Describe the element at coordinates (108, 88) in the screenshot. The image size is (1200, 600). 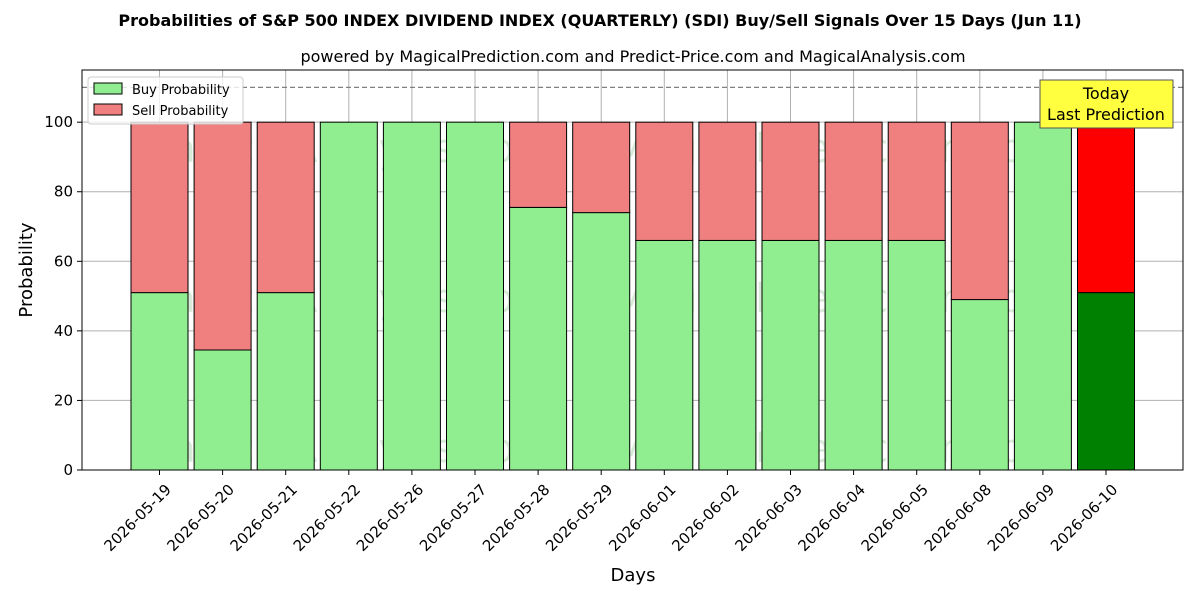
I see `legend-swatch-buy` at that location.